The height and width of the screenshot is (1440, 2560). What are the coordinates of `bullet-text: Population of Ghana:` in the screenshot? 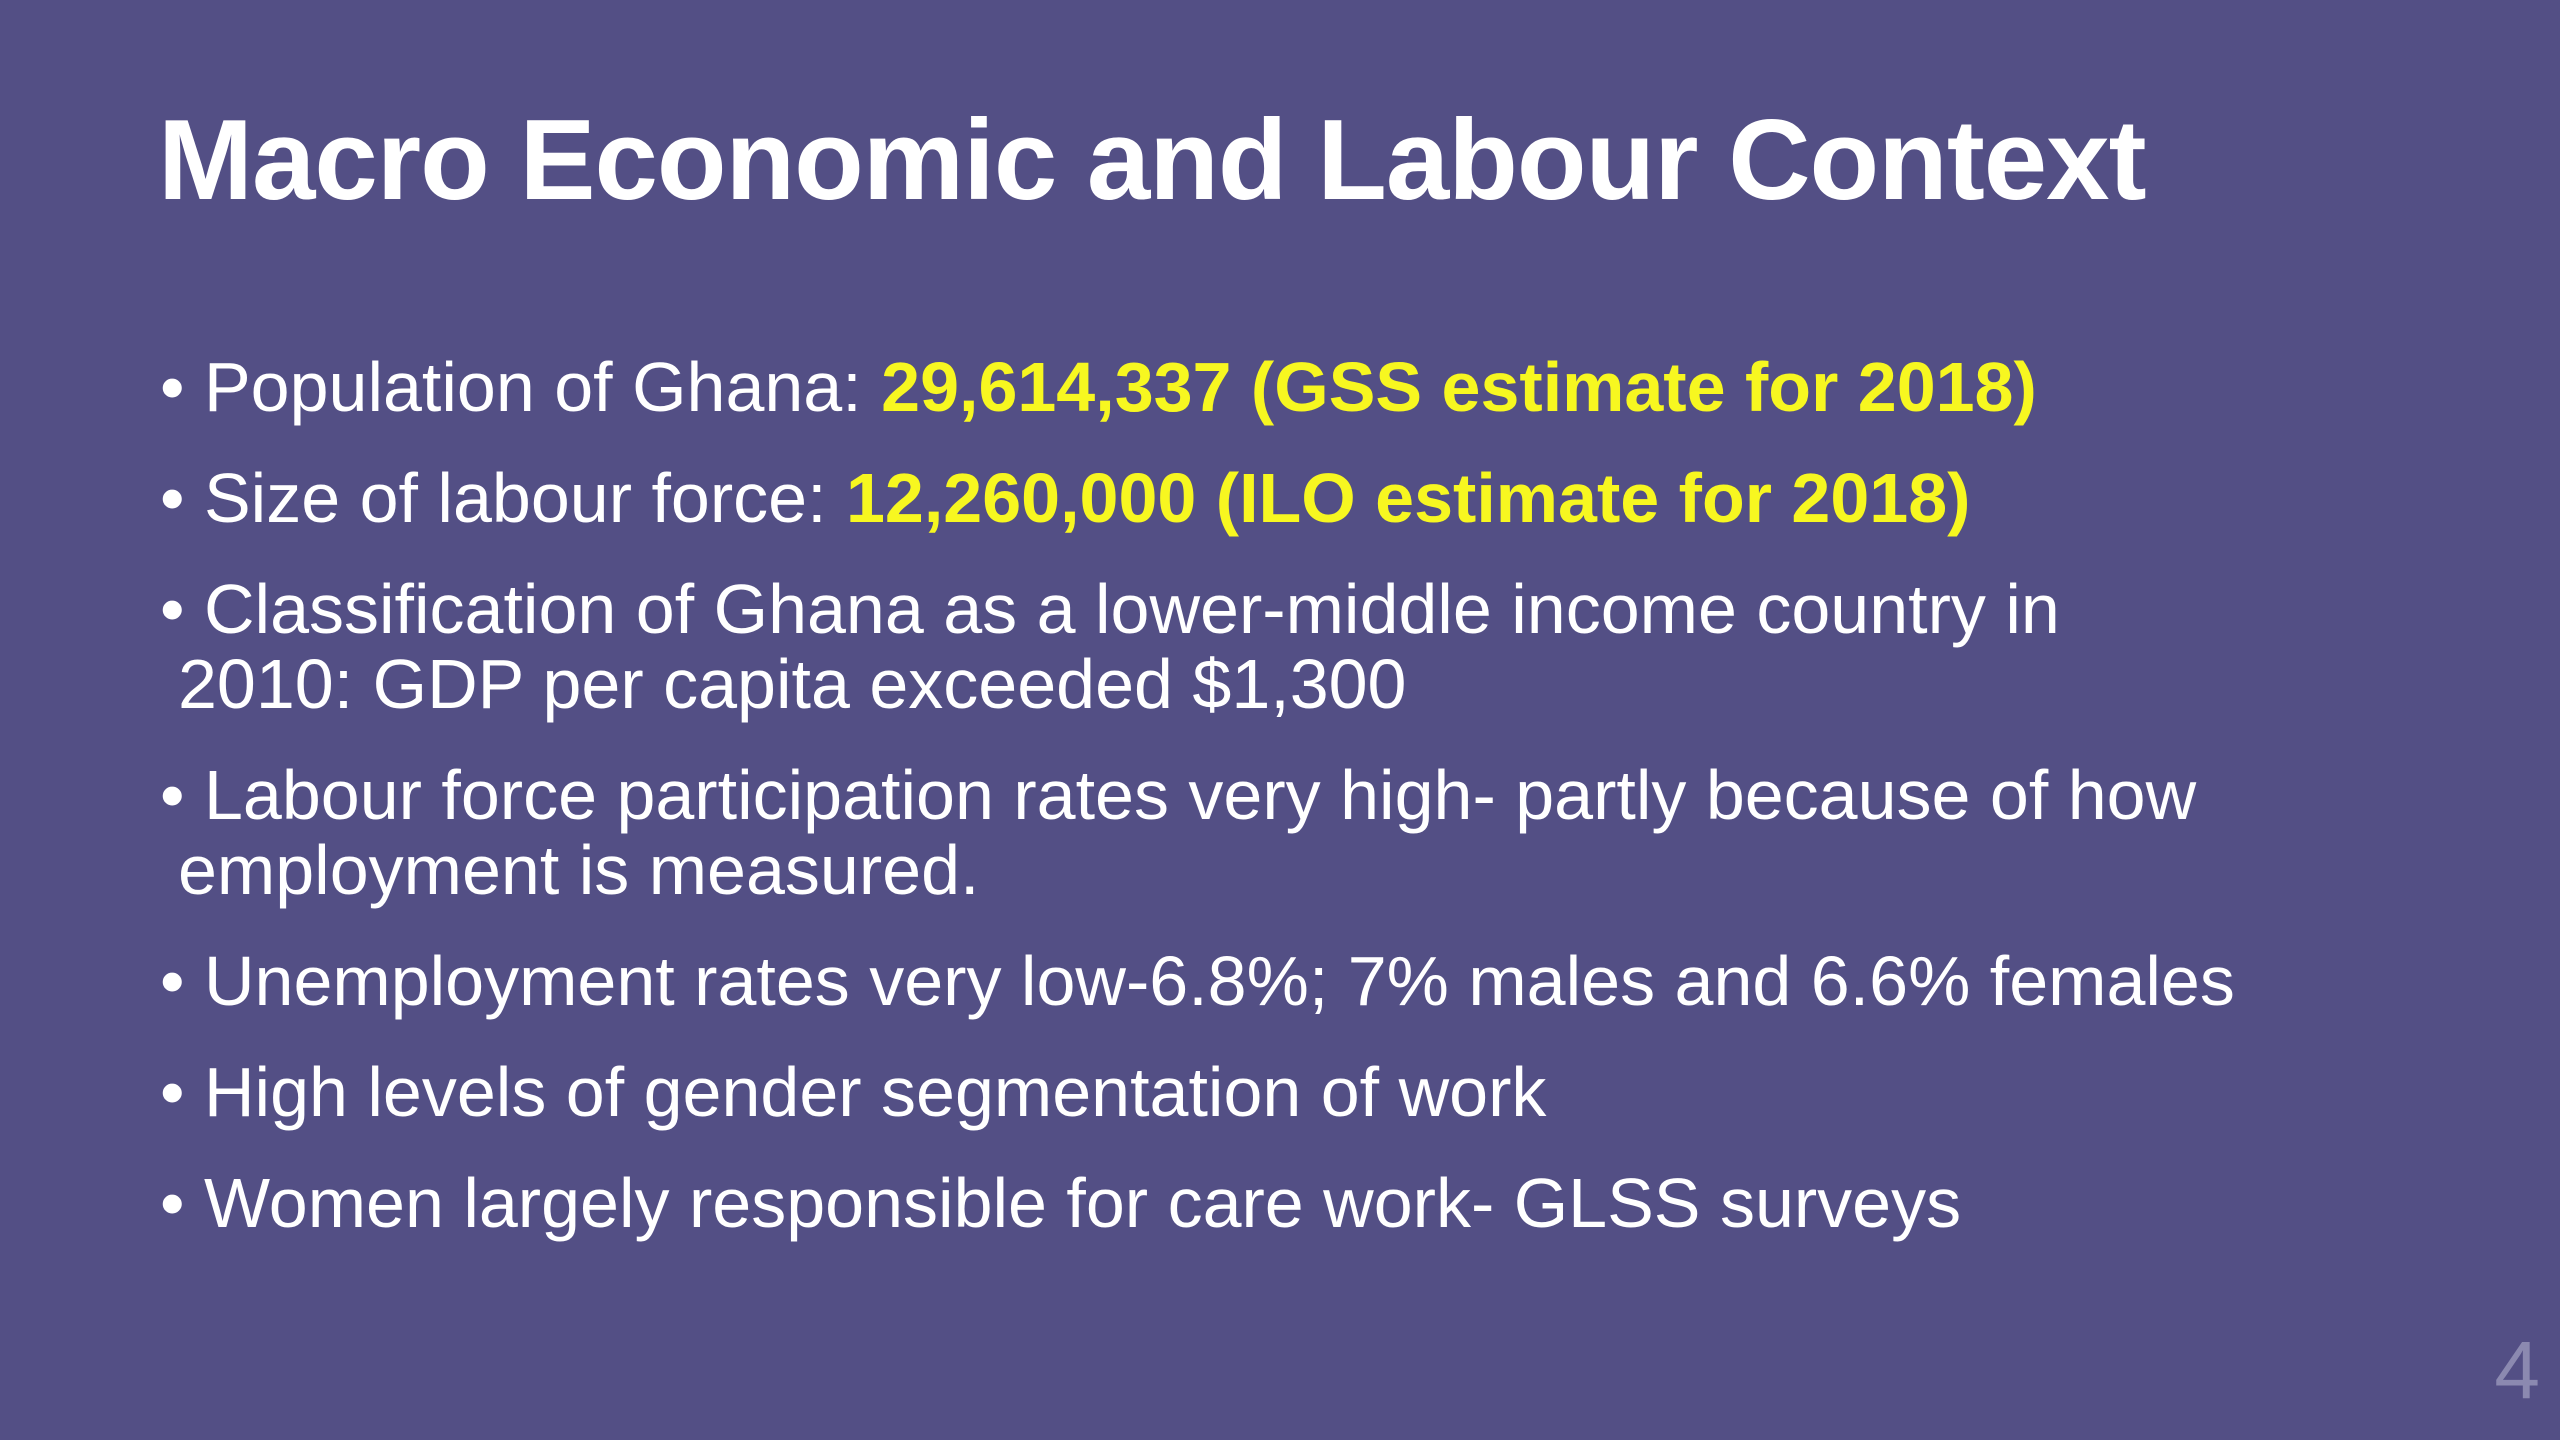 It's located at (542, 387).